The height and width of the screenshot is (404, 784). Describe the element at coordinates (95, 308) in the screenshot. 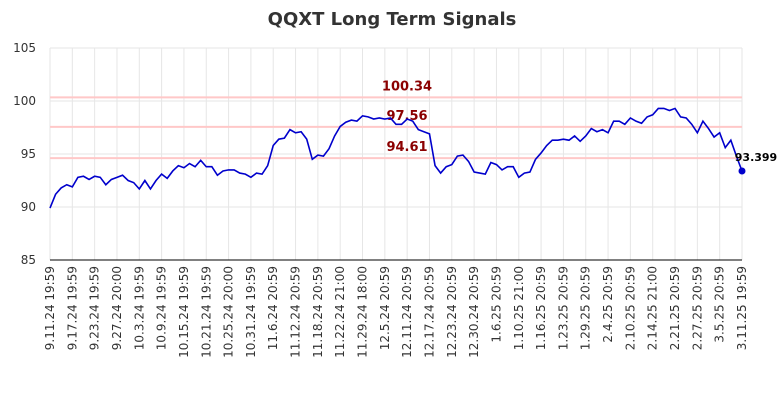

I see `x-tick-label: 9.23.24 19:59` at that location.